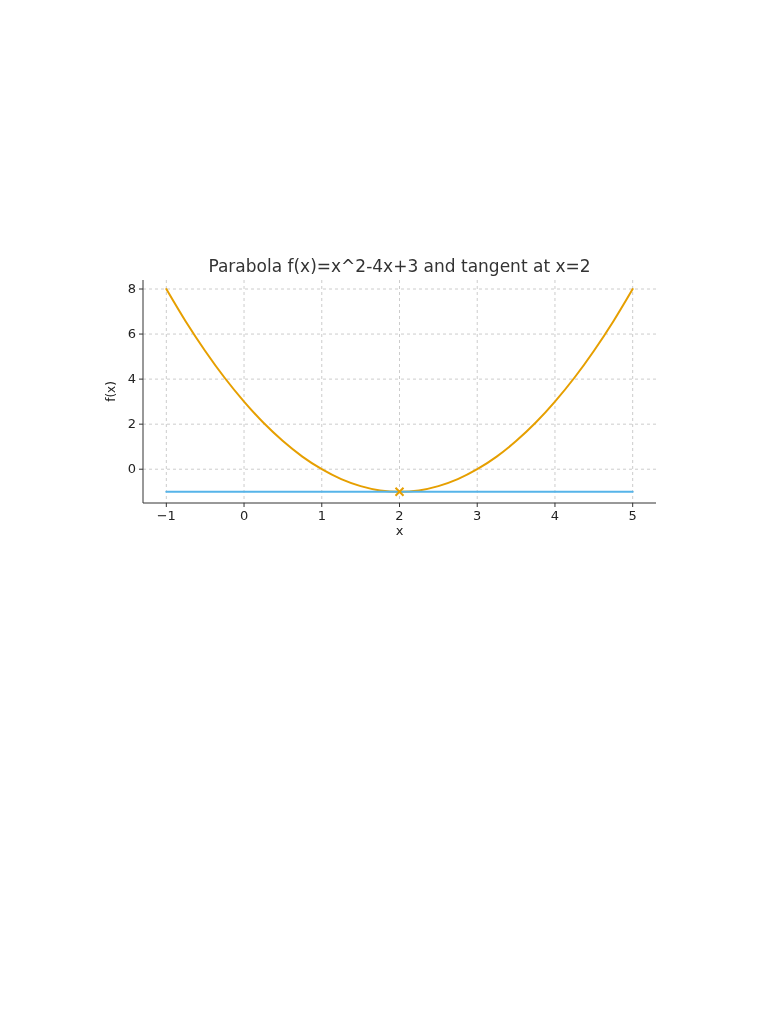 The width and height of the screenshot is (768, 1024). What do you see at coordinates (111, 391) in the screenshot?
I see `y-axis-title: f(x)` at bounding box center [111, 391].